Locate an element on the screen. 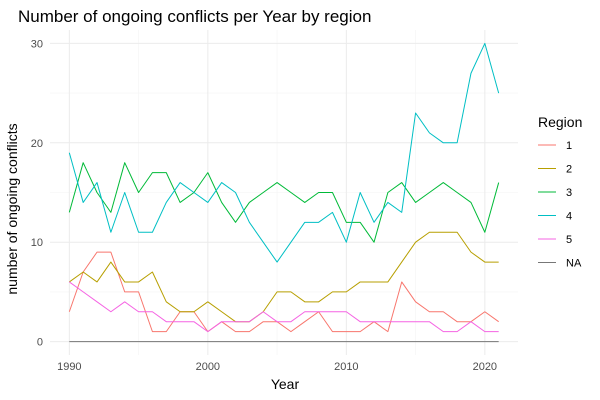 This screenshot has height=400, width=600. x-tick-label: 1990 is located at coordinates (69, 367).